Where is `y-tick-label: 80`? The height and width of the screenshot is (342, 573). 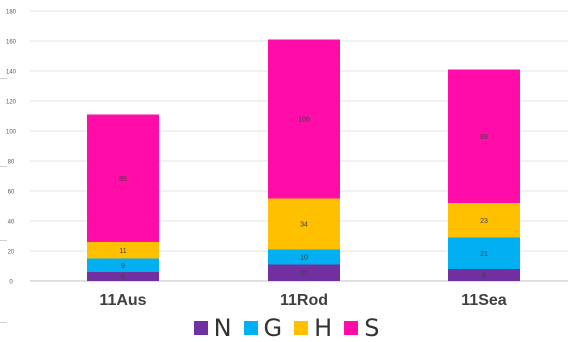
y-tick-label: 80 is located at coordinates (11, 163).